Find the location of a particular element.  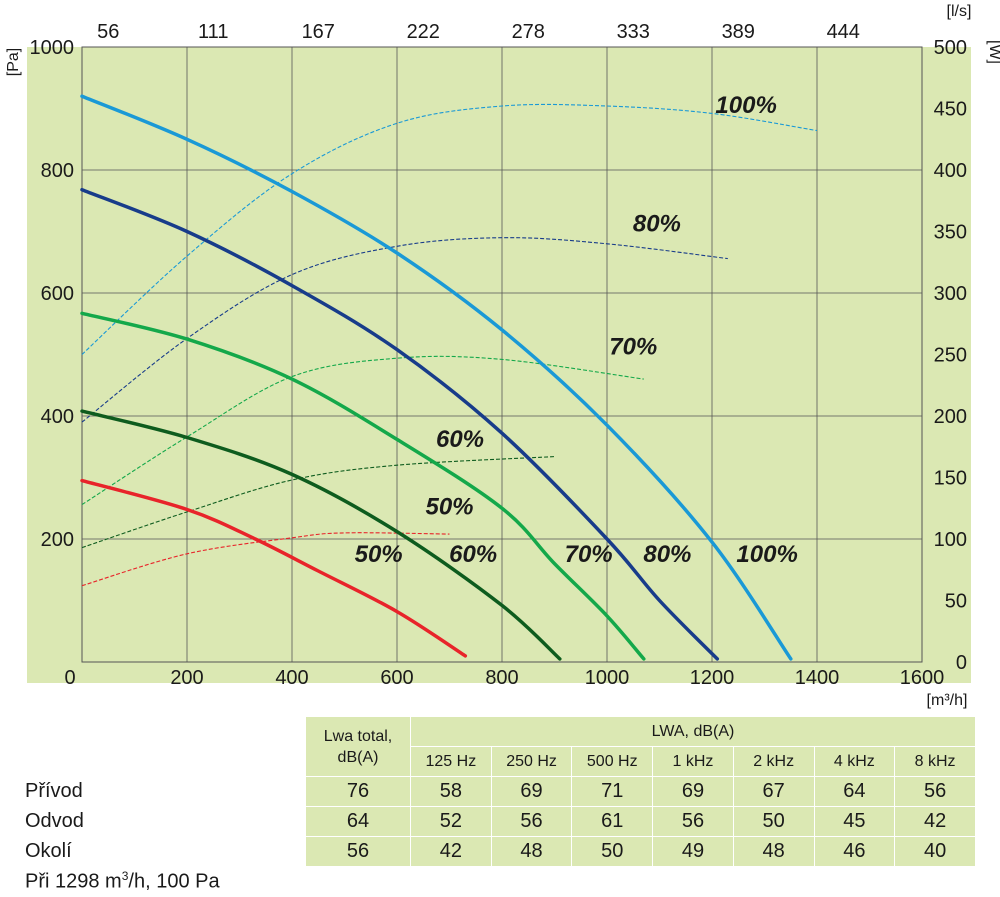

x-tick-label: 600 is located at coordinates (396, 678).